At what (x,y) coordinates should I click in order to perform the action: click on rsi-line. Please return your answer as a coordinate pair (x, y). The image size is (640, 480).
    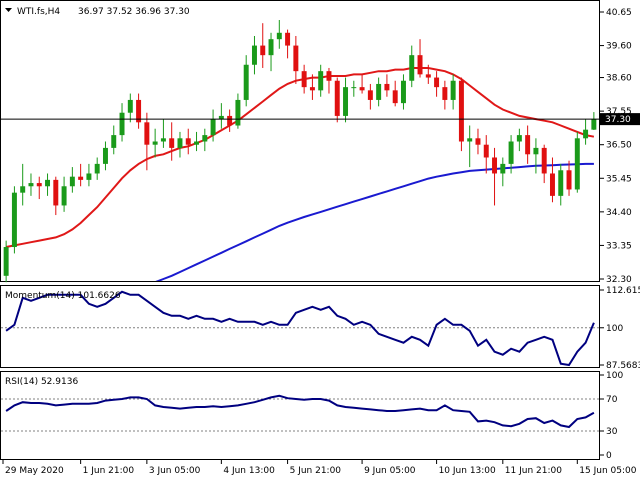
    Looking at the image, I should click on (300, 411).